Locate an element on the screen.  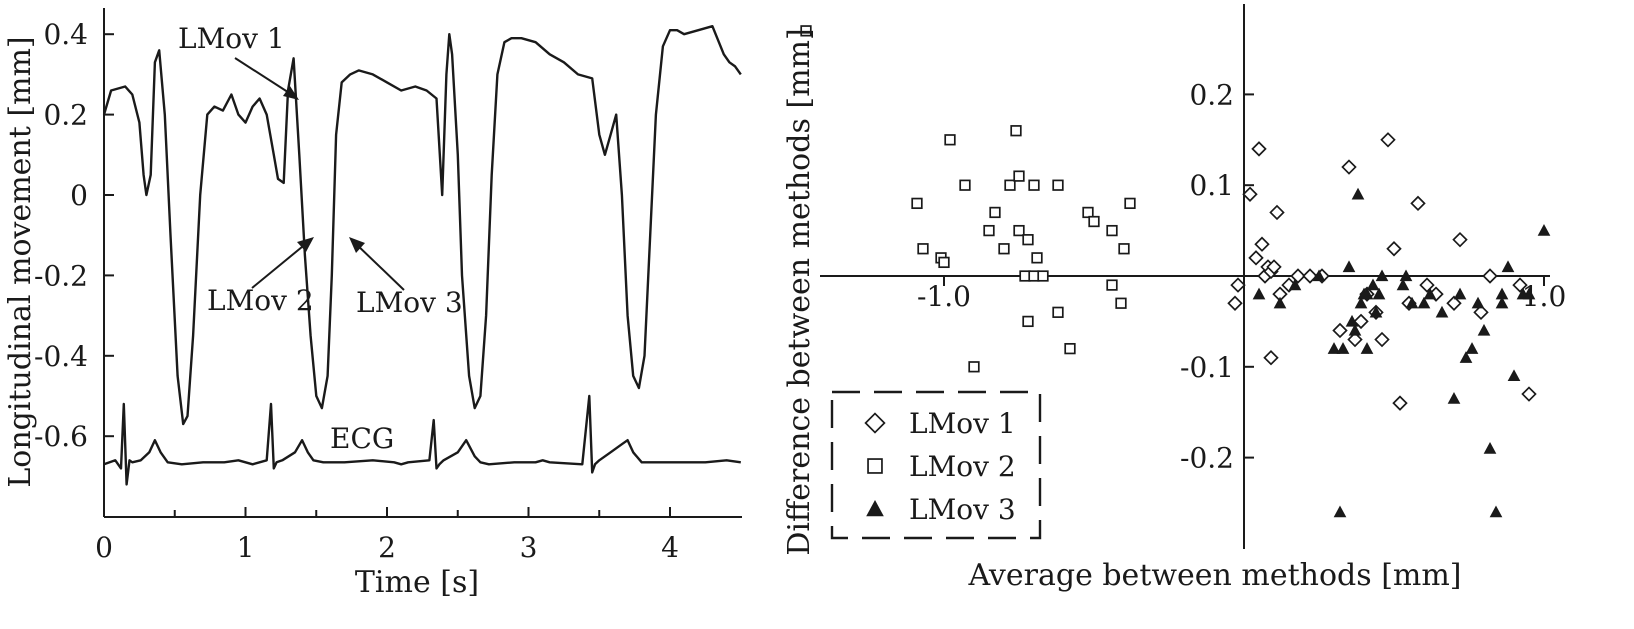
legend: LMov 1 LMov 2 LMov 3 is located at coordinates (936, 465).